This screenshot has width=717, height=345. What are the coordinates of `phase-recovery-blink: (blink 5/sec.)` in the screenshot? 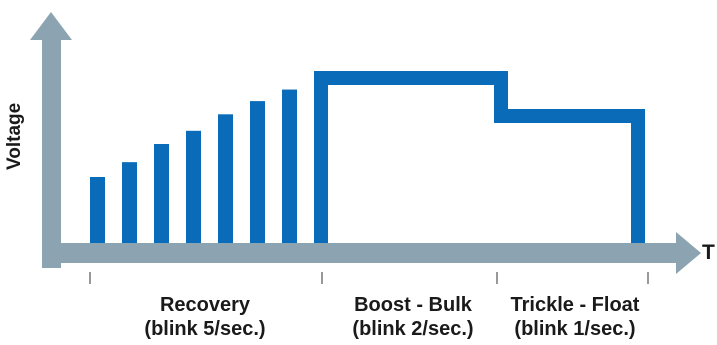 It's located at (205, 329).